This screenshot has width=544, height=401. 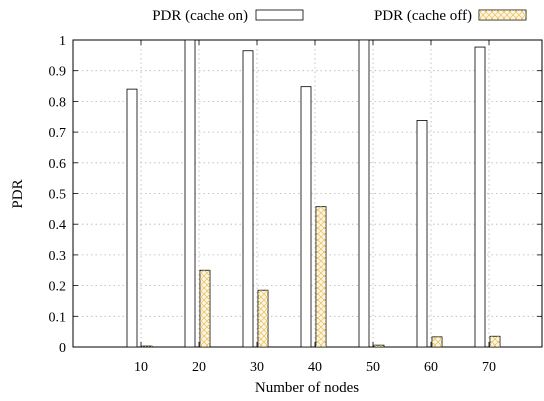 What do you see at coordinates (199, 367) in the screenshot?
I see `x-tick-label: 20` at bounding box center [199, 367].